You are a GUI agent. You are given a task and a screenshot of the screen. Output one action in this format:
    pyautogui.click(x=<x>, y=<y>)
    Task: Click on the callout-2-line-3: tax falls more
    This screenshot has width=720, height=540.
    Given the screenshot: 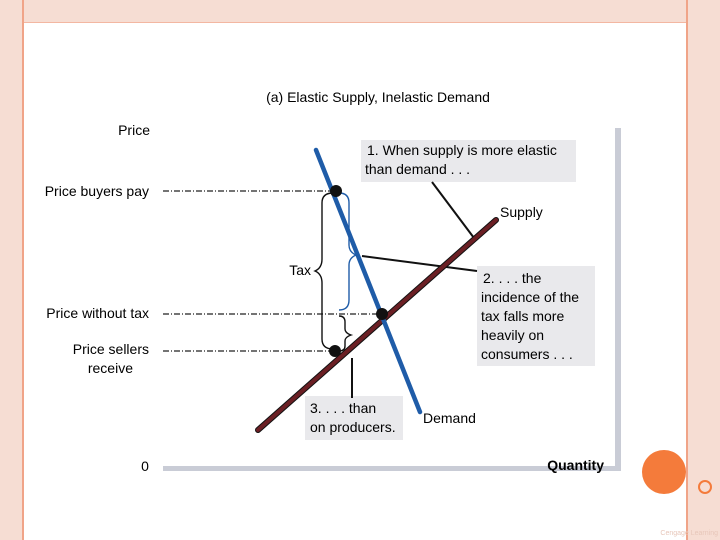 What is the action you would take?
    pyautogui.click(x=522, y=316)
    